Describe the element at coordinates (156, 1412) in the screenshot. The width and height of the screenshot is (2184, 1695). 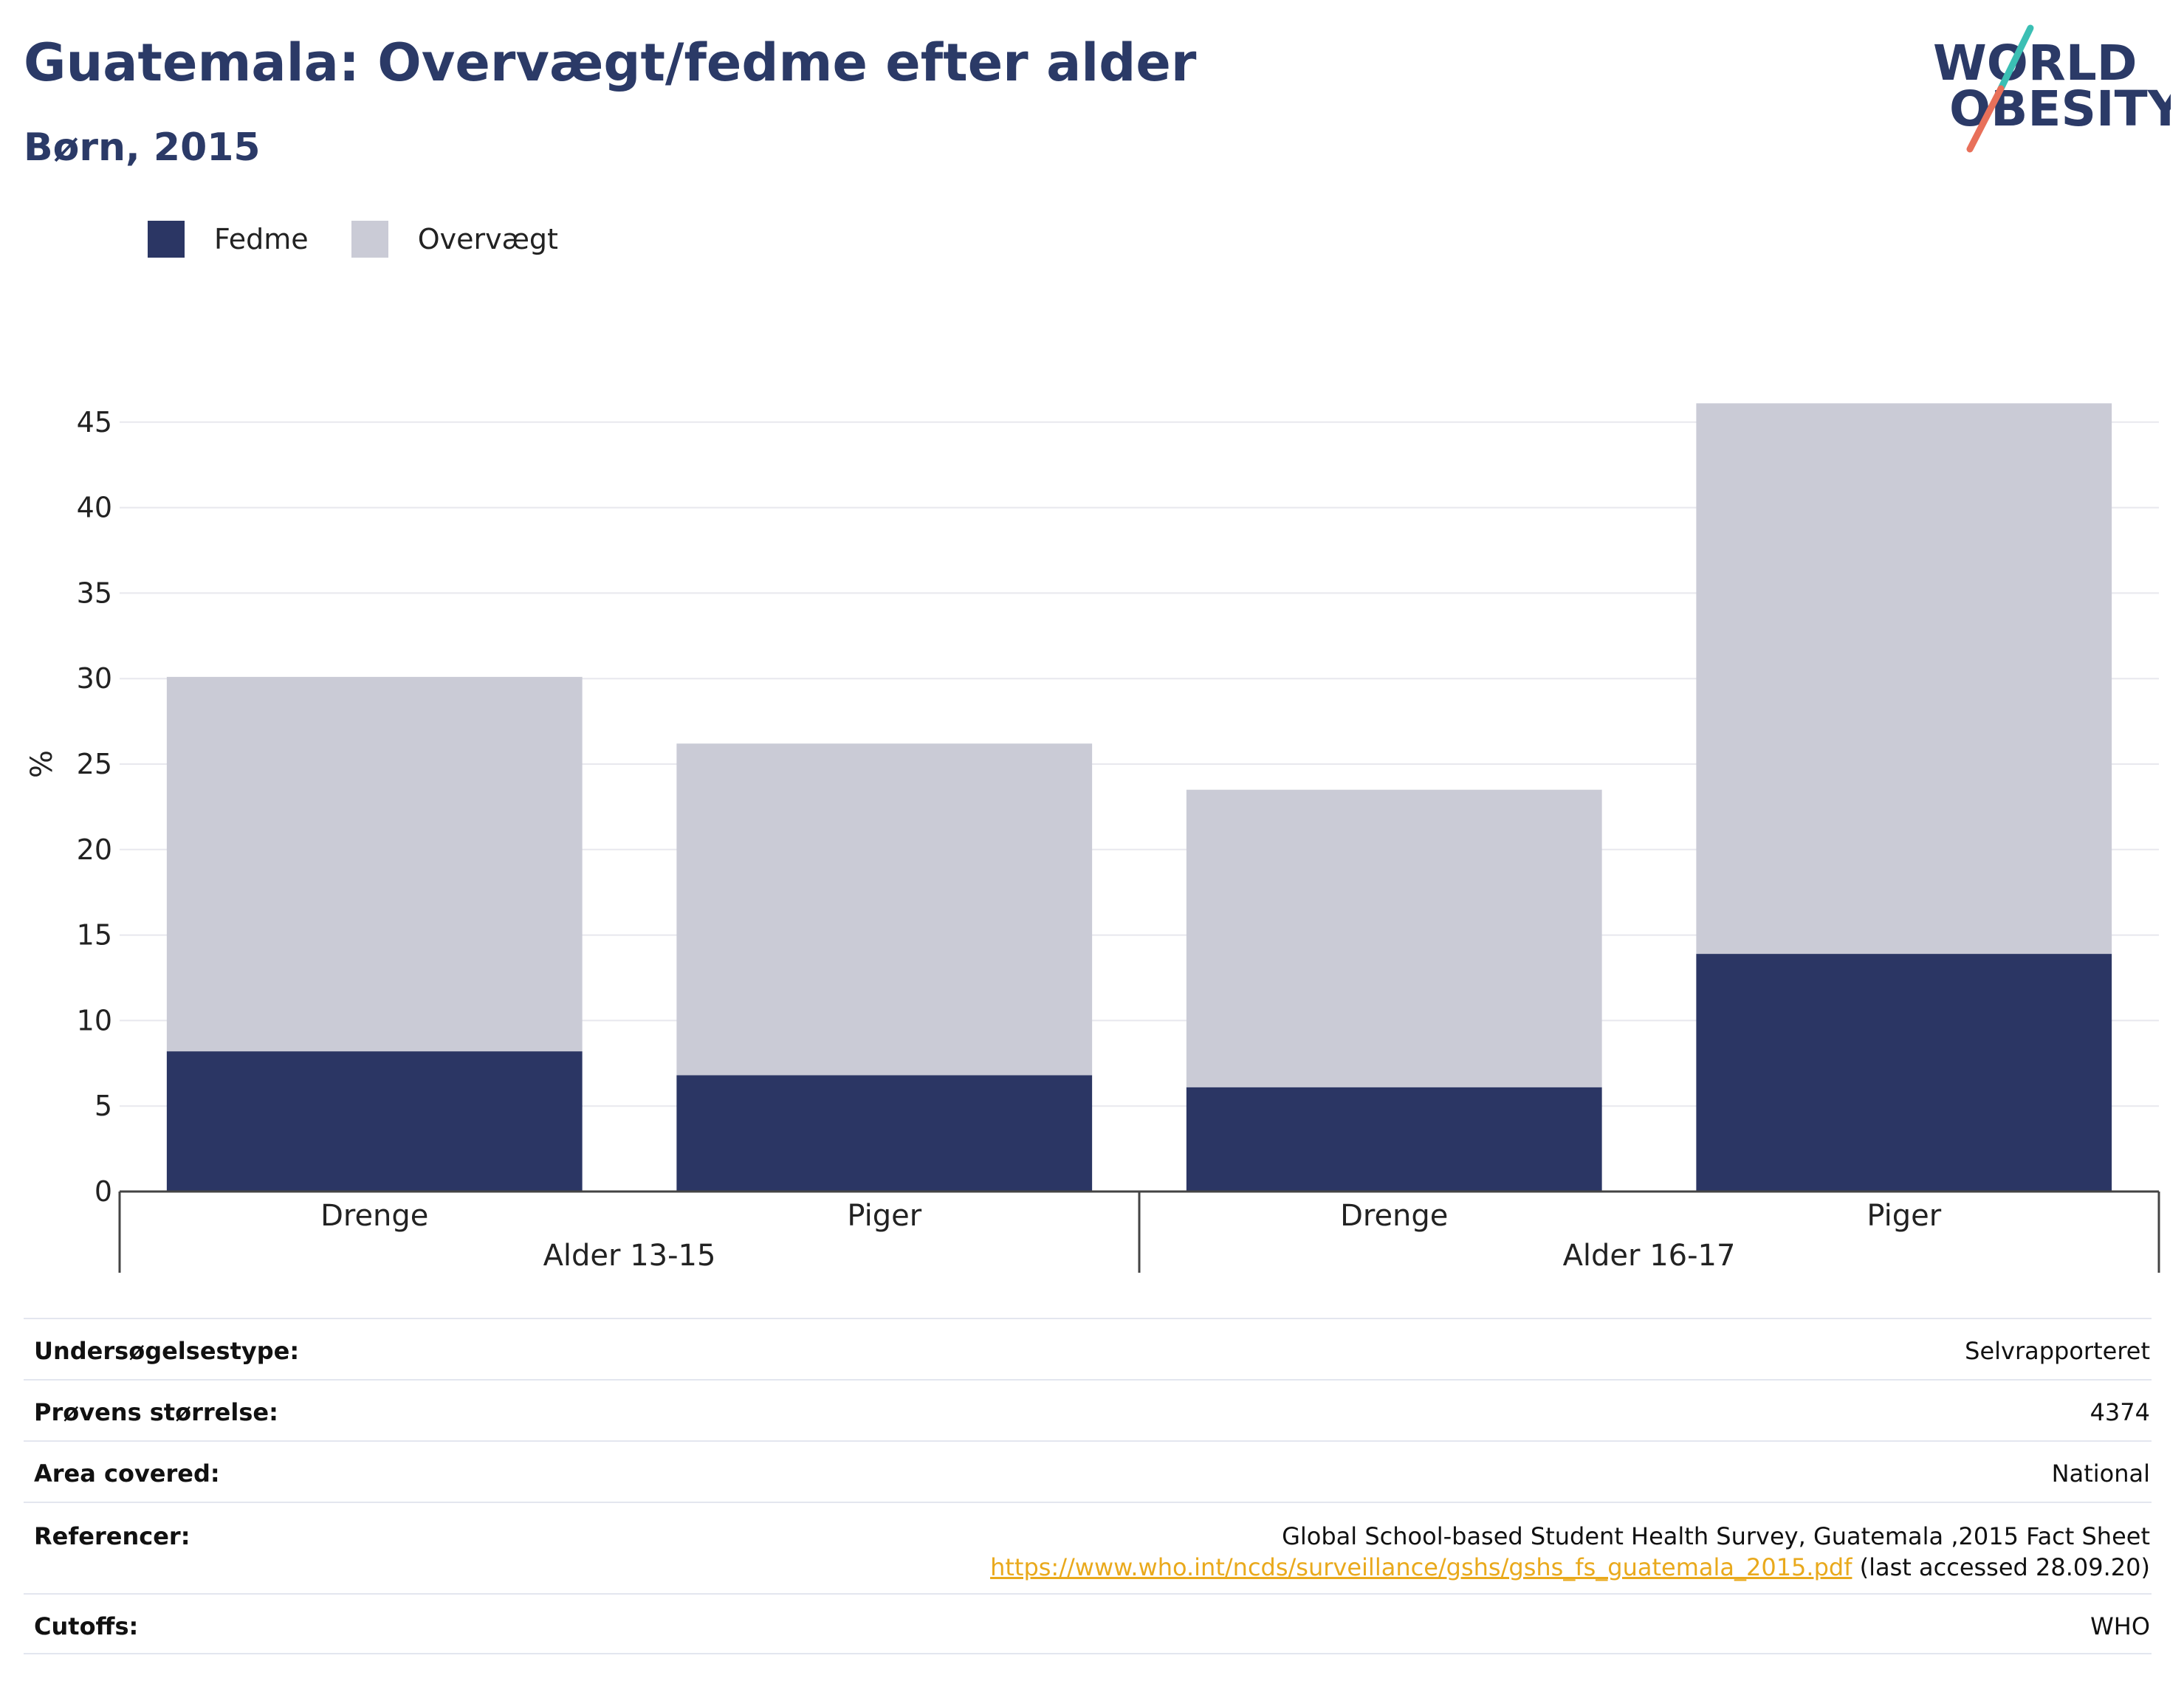
I see `meta-label-sample-size: Prøvens størrelse:` at that location.